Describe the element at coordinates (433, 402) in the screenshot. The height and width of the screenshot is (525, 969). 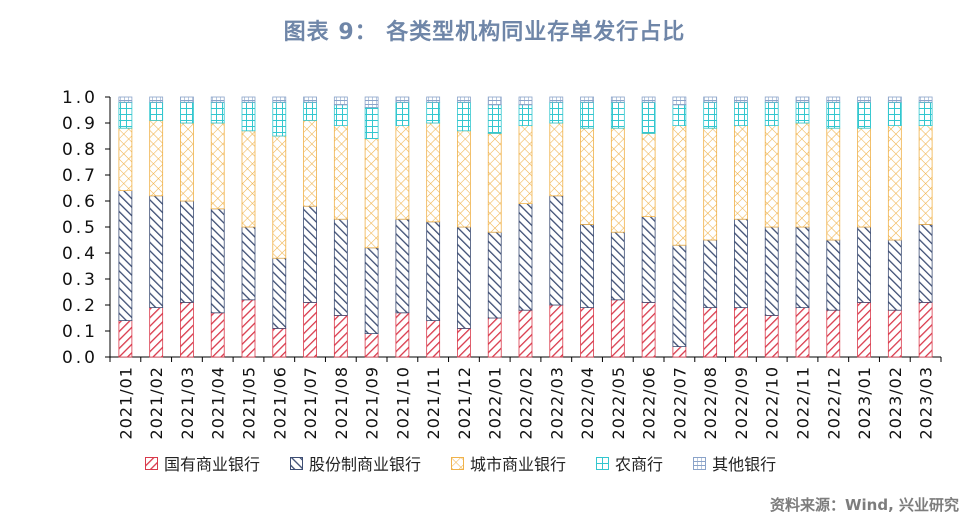
I see `x-tick-label: 2021/11` at that location.